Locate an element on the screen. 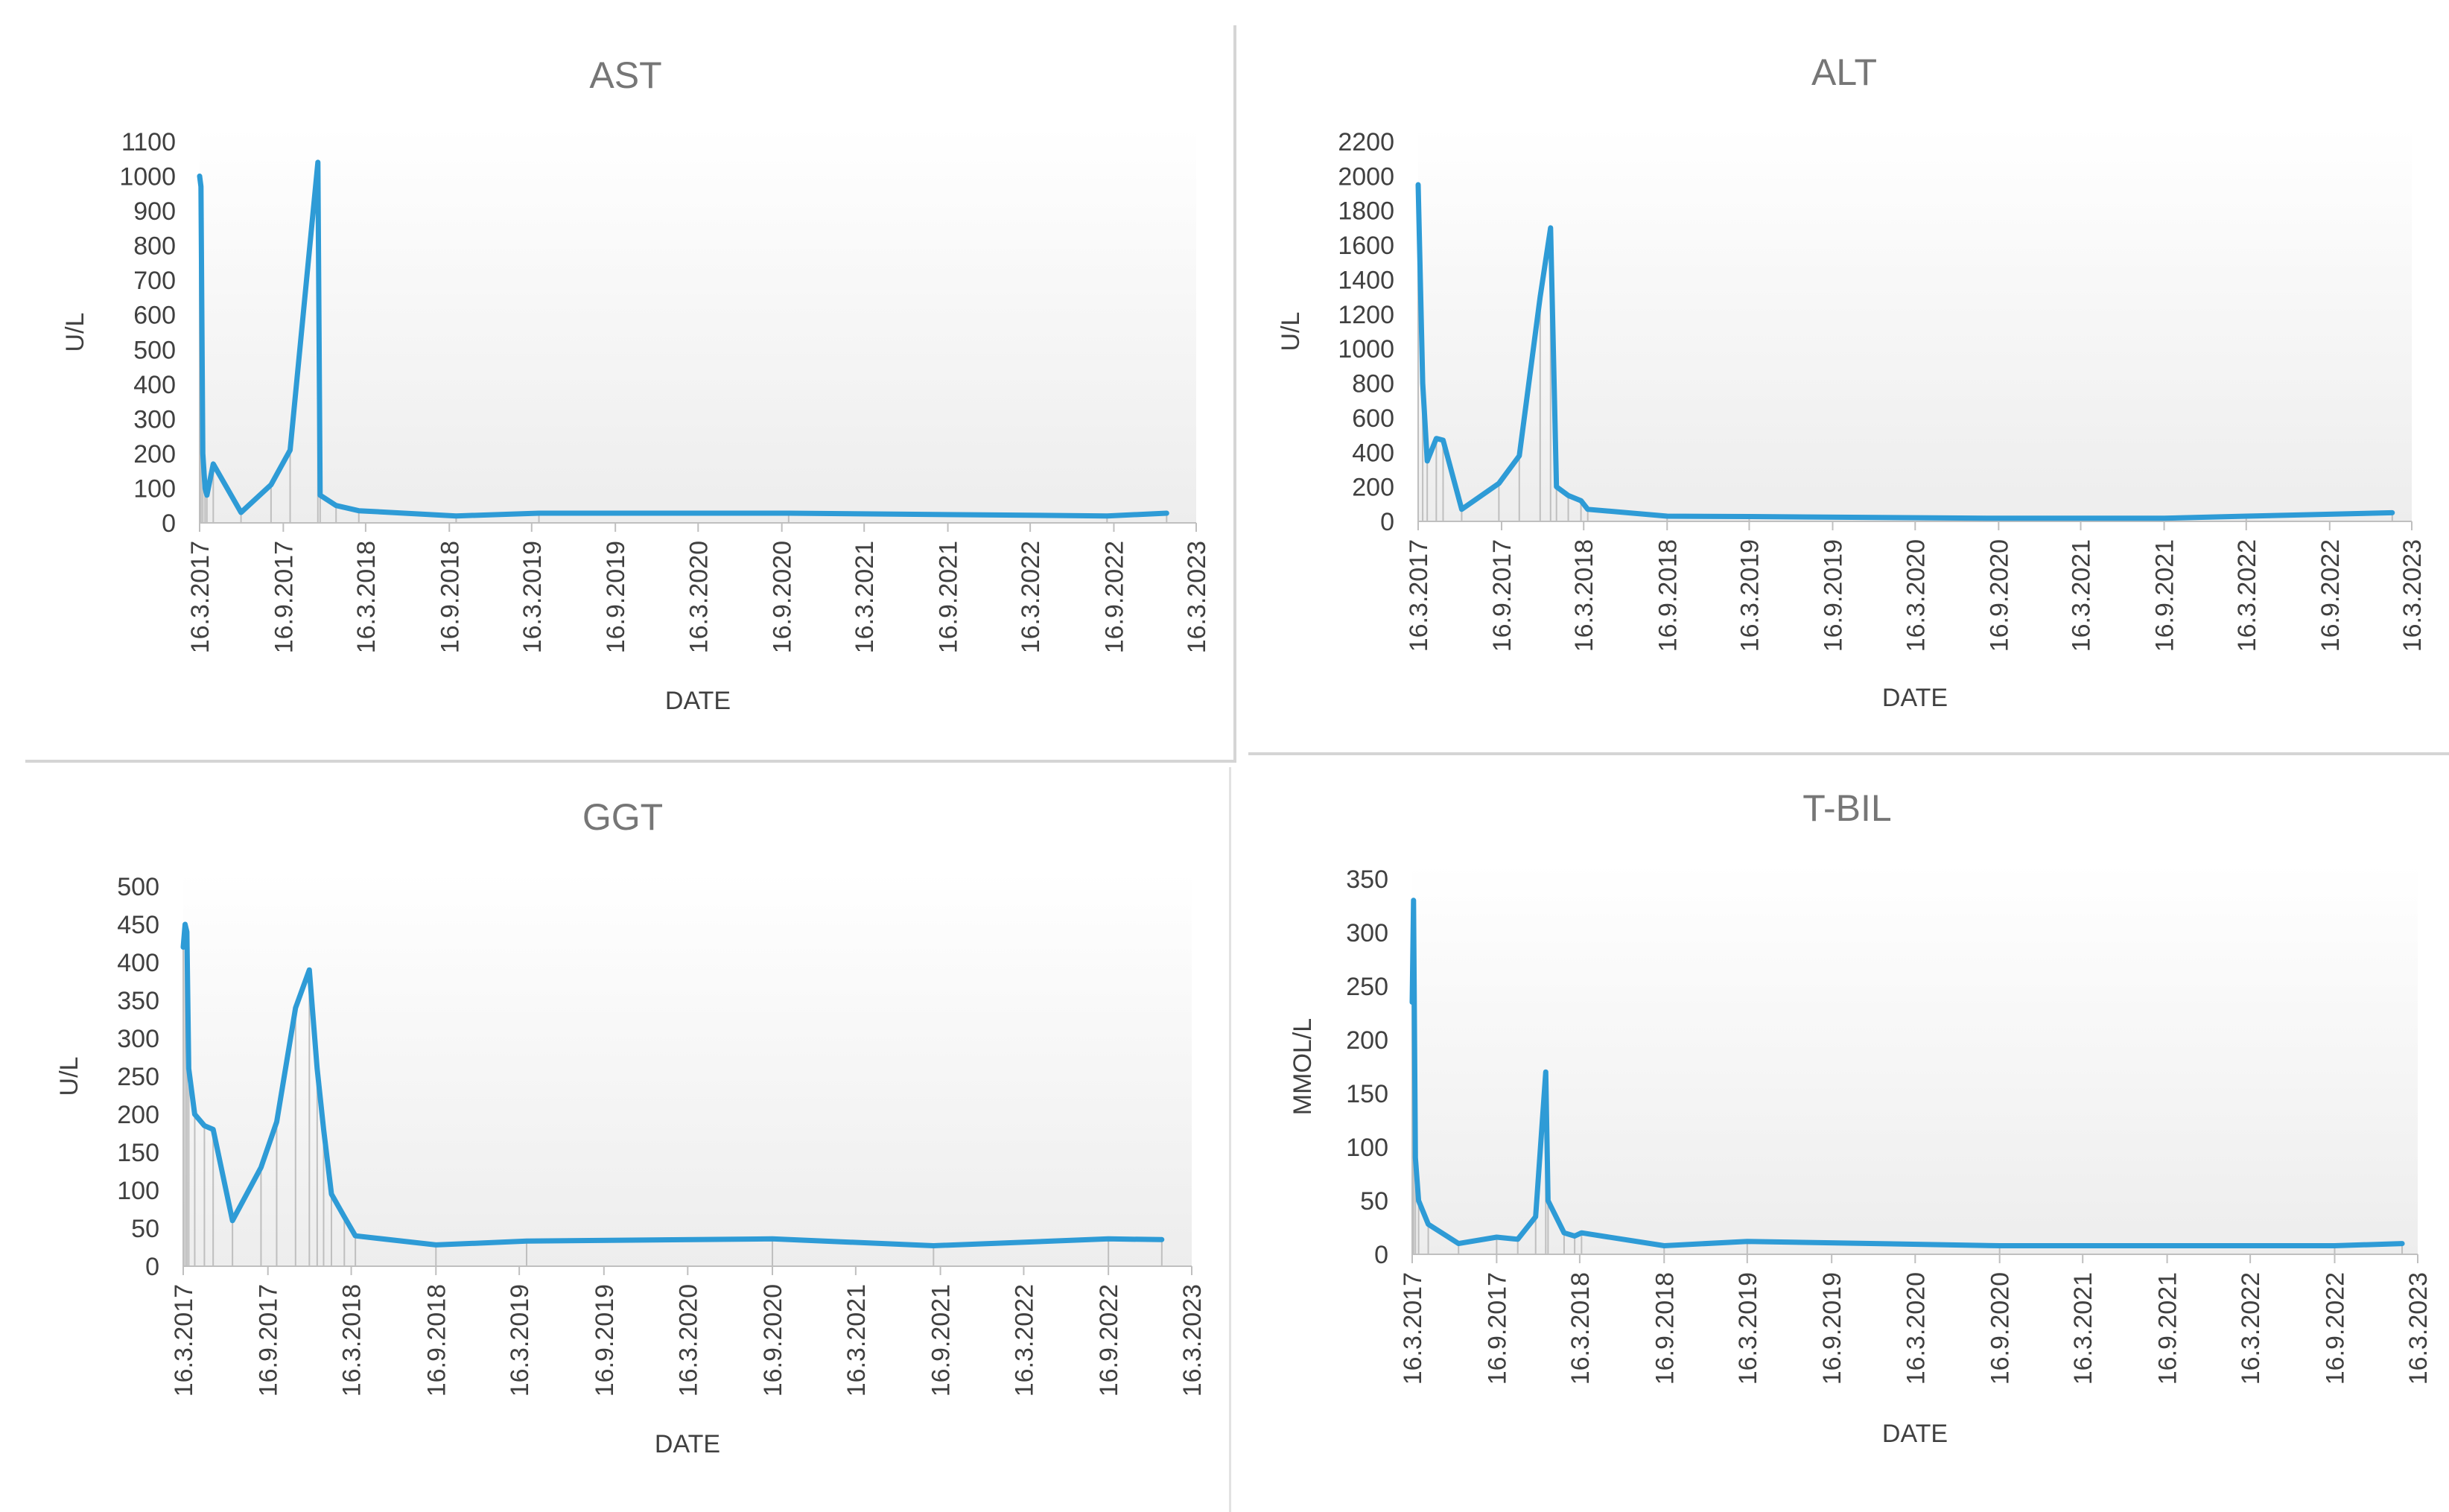 This screenshot has height=1512, width=2449. ast-x-tick-label: 16.9.2020 is located at coordinates (783, 597).